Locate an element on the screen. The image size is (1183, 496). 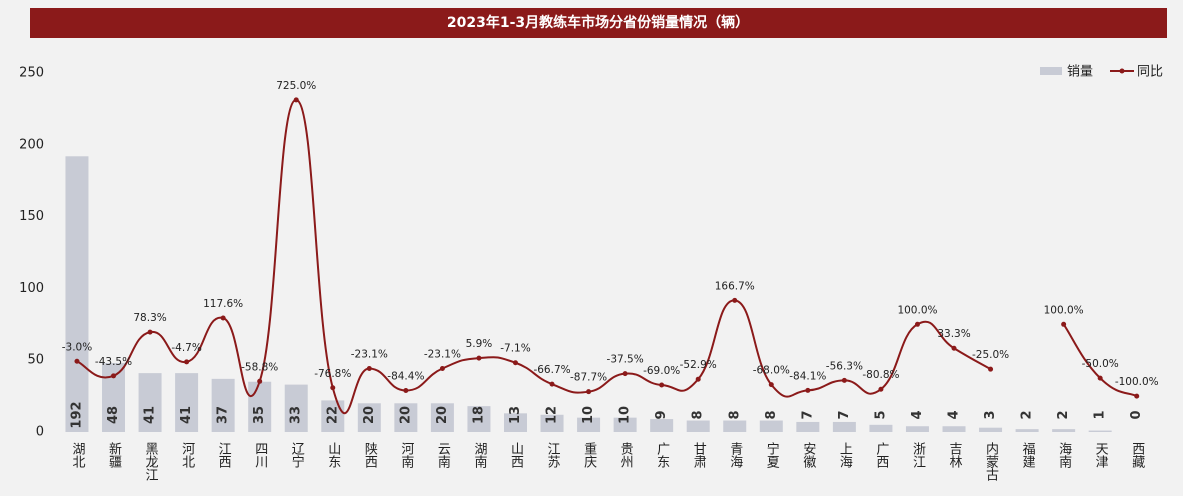
title-banner is located at coordinates (598, 23).